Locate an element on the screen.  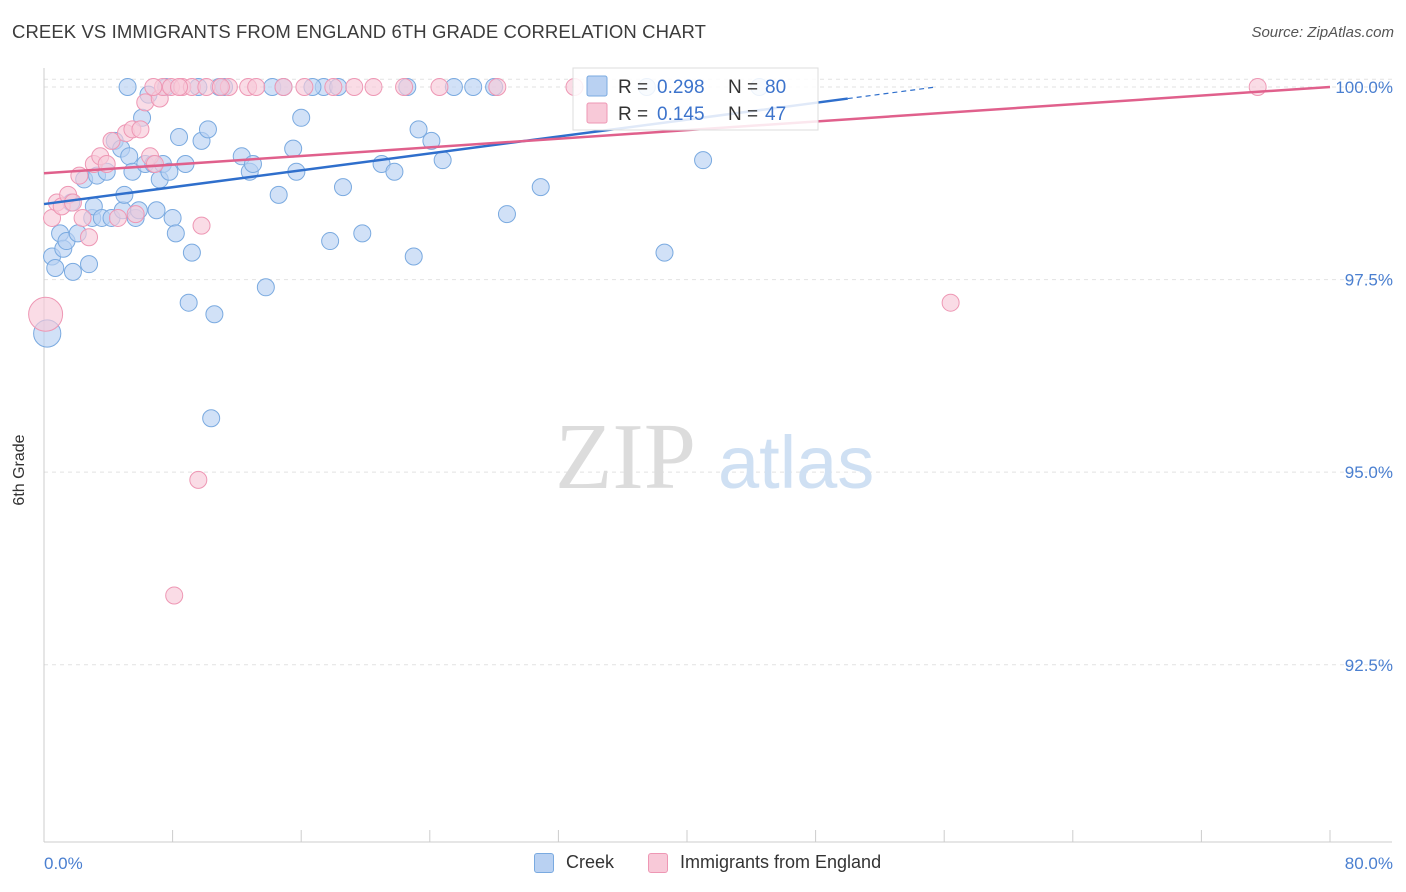
legend-label-creek: Creek is located at coordinates (590, 862).